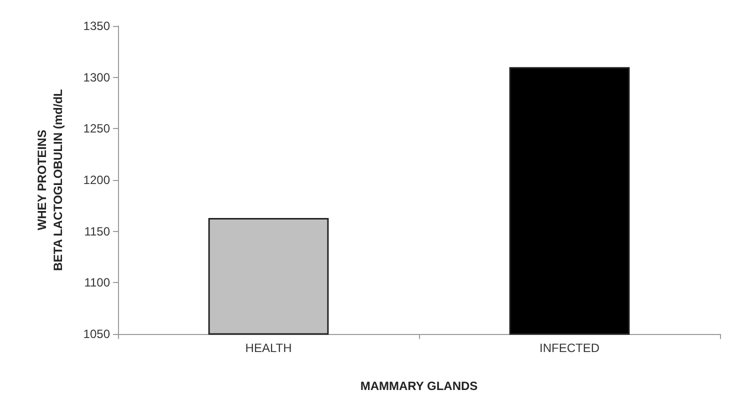  Describe the element at coordinates (96, 77) in the screenshot. I see `y-tick-label: 1300` at that location.